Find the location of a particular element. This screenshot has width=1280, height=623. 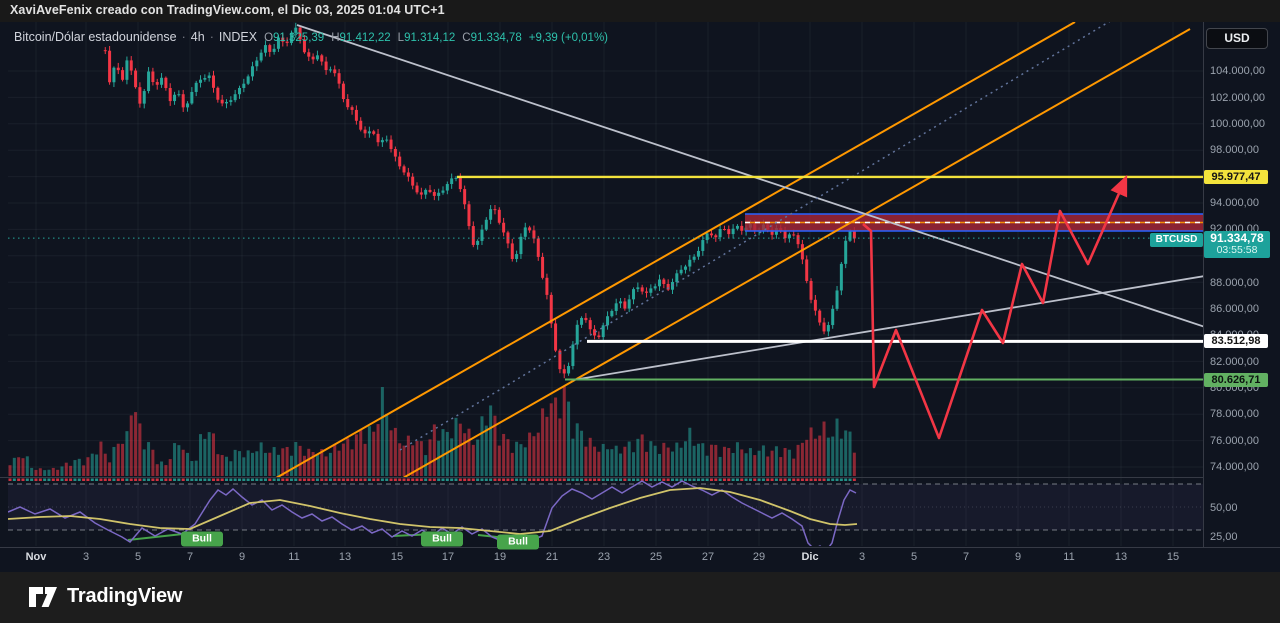

price-level-tag: 95.977,47 is located at coordinates (1236, 177).